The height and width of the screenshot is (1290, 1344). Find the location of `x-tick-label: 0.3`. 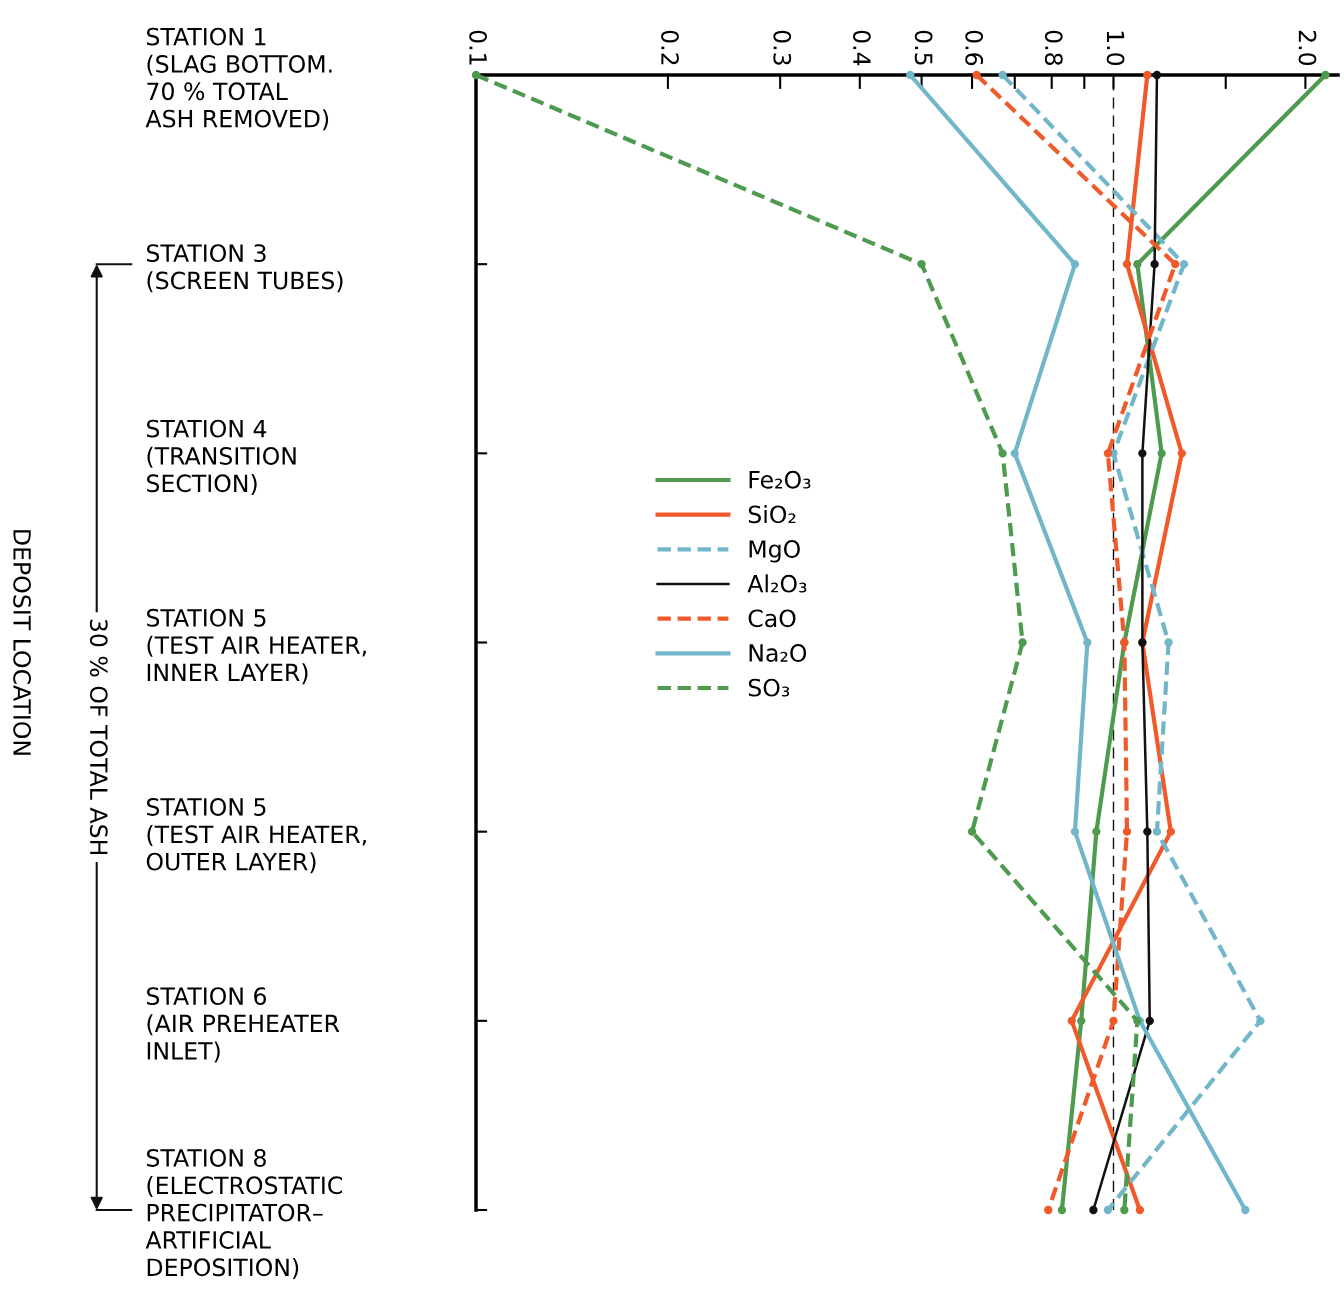

x-tick-label: 0.3 is located at coordinates (782, 47).